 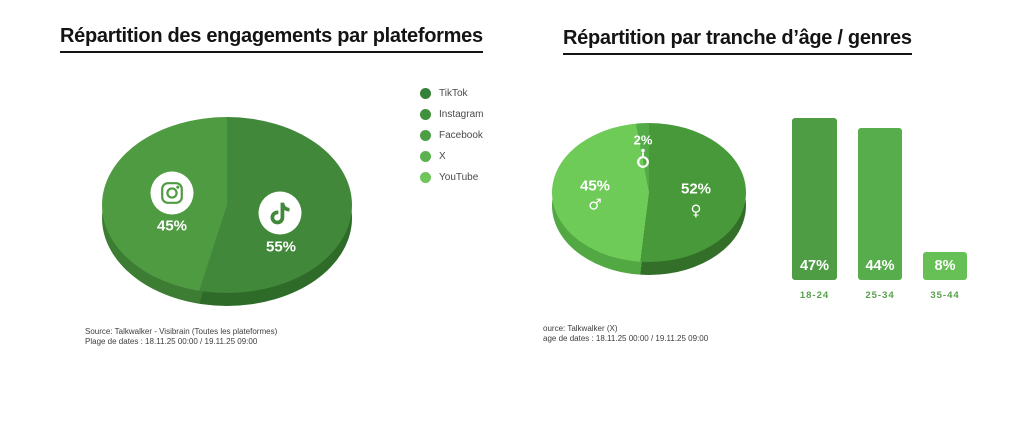 What do you see at coordinates (453, 93) in the screenshot?
I see `legend-label: TikTok` at bounding box center [453, 93].